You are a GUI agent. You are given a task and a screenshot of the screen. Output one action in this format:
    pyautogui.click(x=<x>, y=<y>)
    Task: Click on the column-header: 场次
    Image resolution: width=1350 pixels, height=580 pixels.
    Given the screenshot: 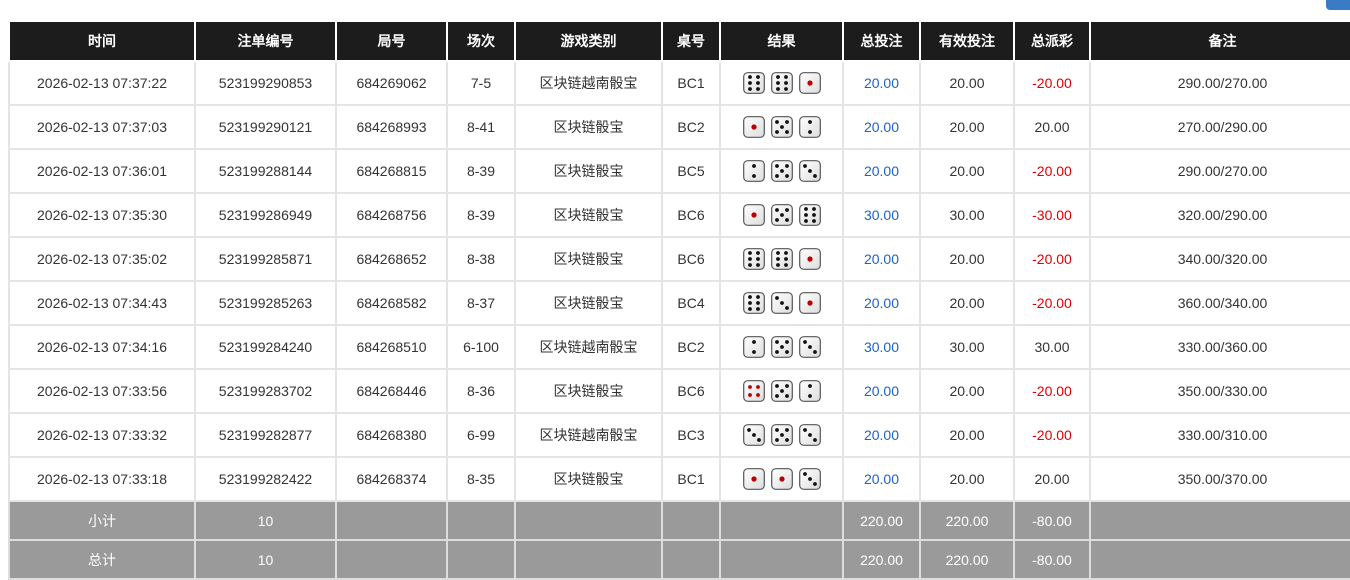 What is the action you would take?
    pyautogui.click(x=481, y=42)
    